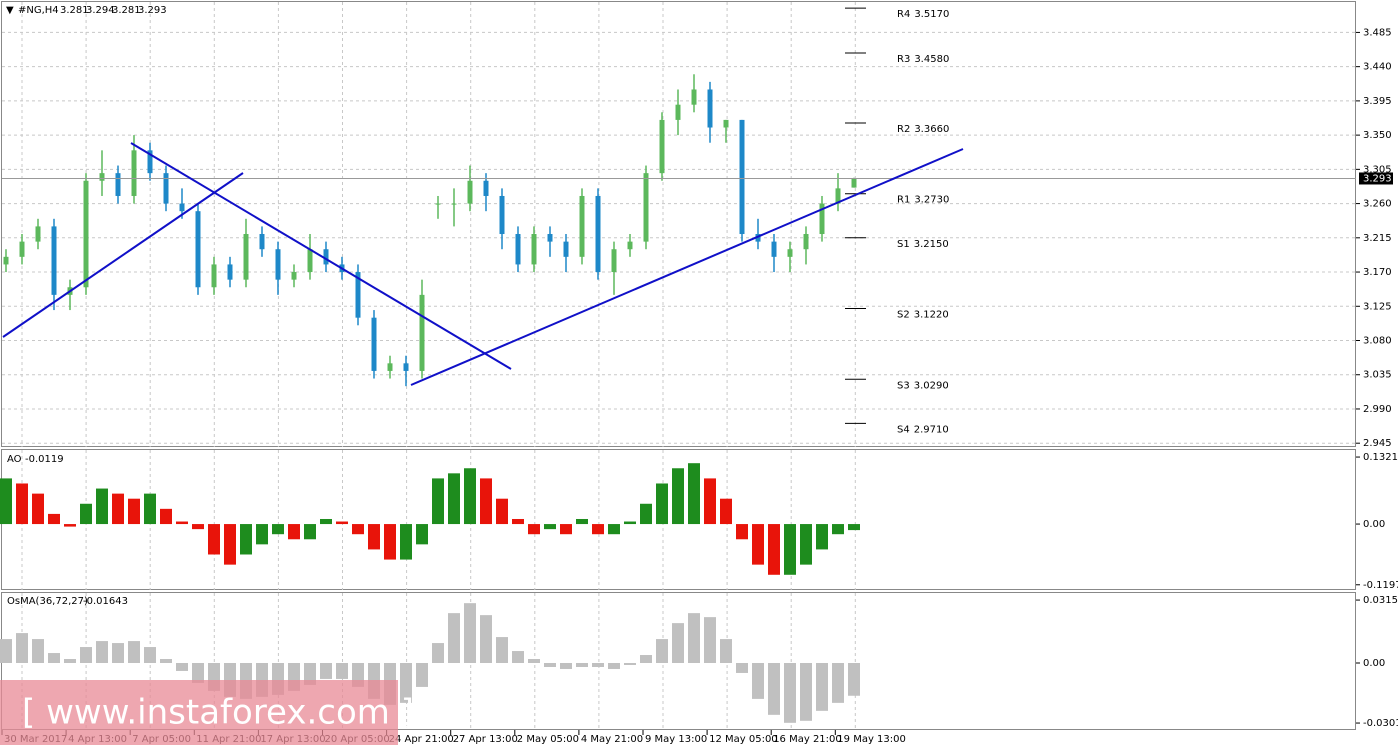  I want to click on y-tick-label: 3.350, so click(1377, 135).